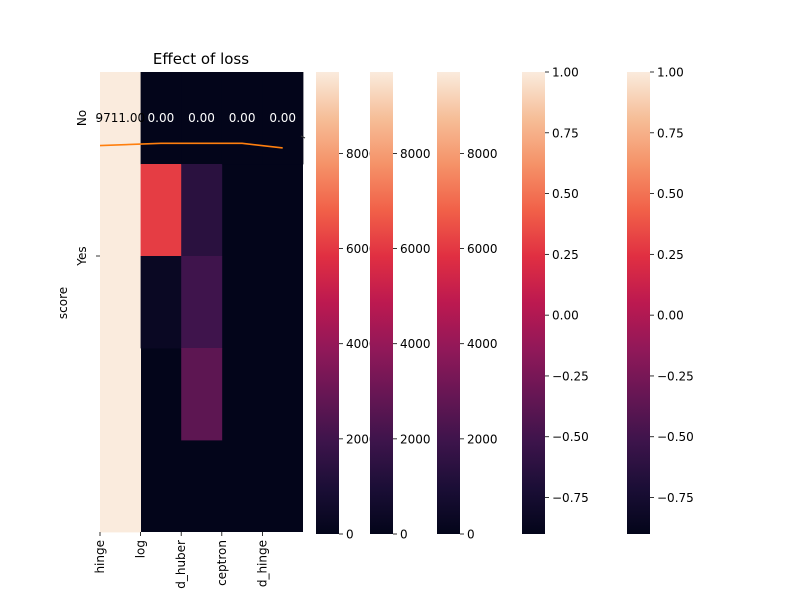 The image size is (800, 600). I want to click on y-axis-label: score, so click(63, 303).